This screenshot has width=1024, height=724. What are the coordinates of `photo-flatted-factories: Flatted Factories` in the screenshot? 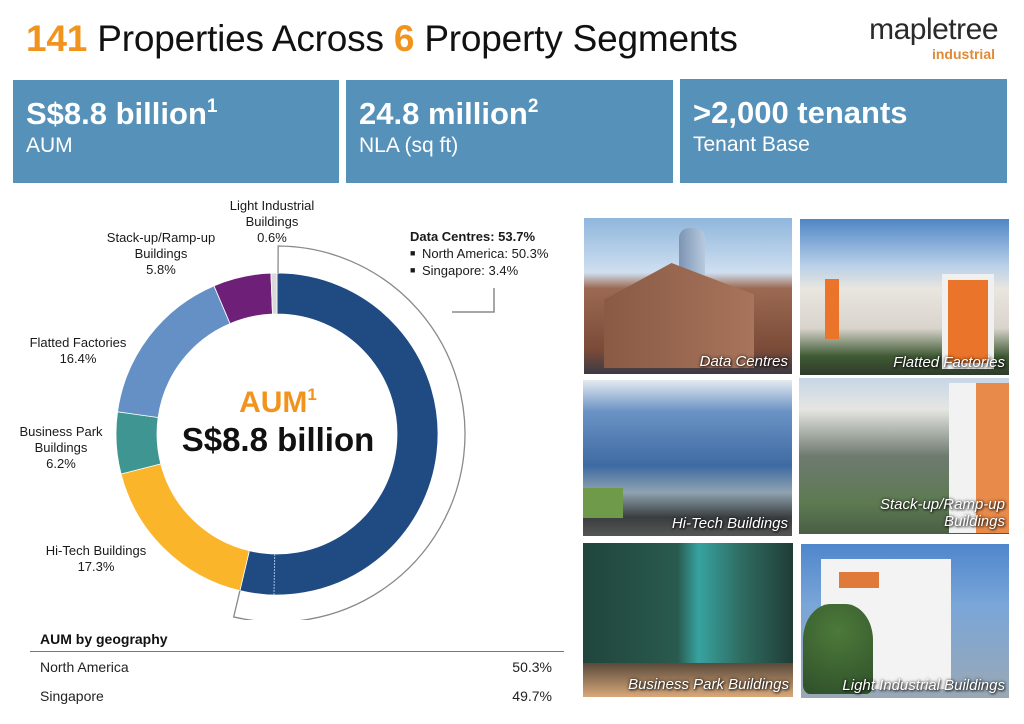 It's located at (904, 297).